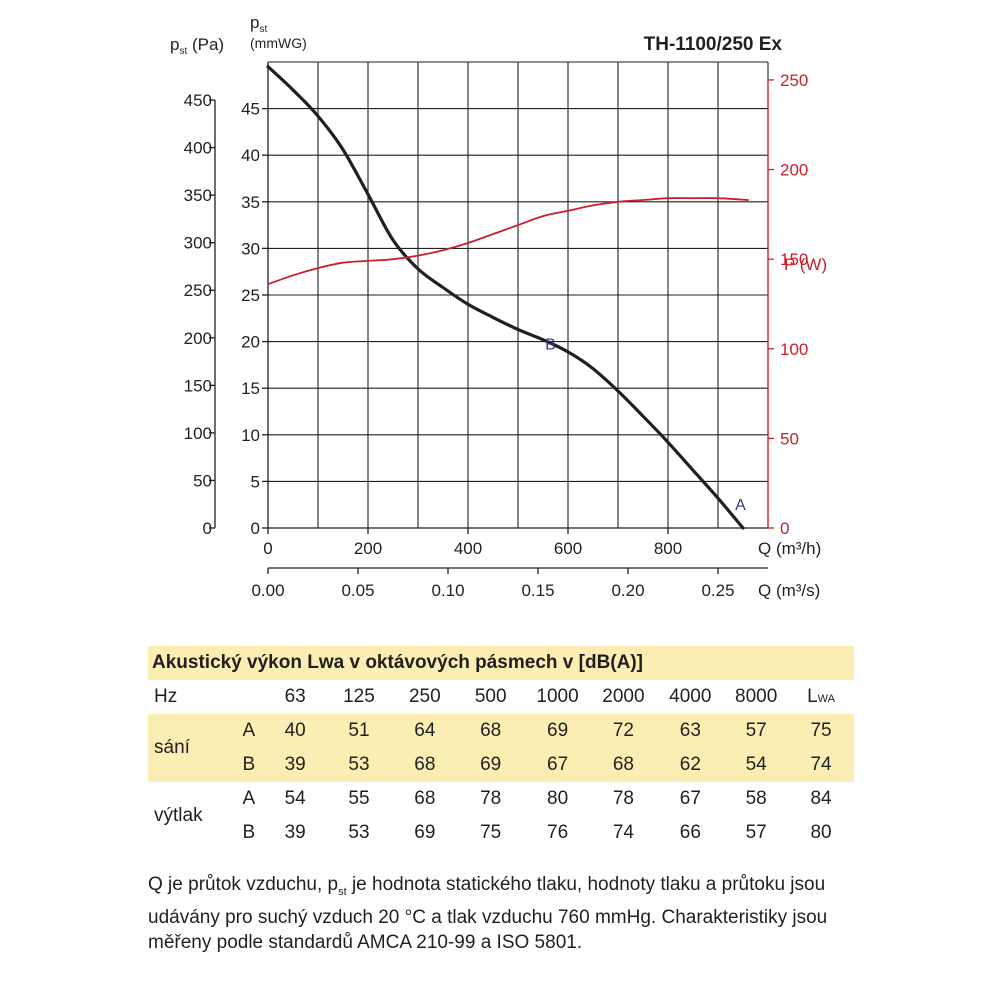 The image size is (1000, 1000). I want to click on m3s-tick-label: 0.15, so click(537, 590).